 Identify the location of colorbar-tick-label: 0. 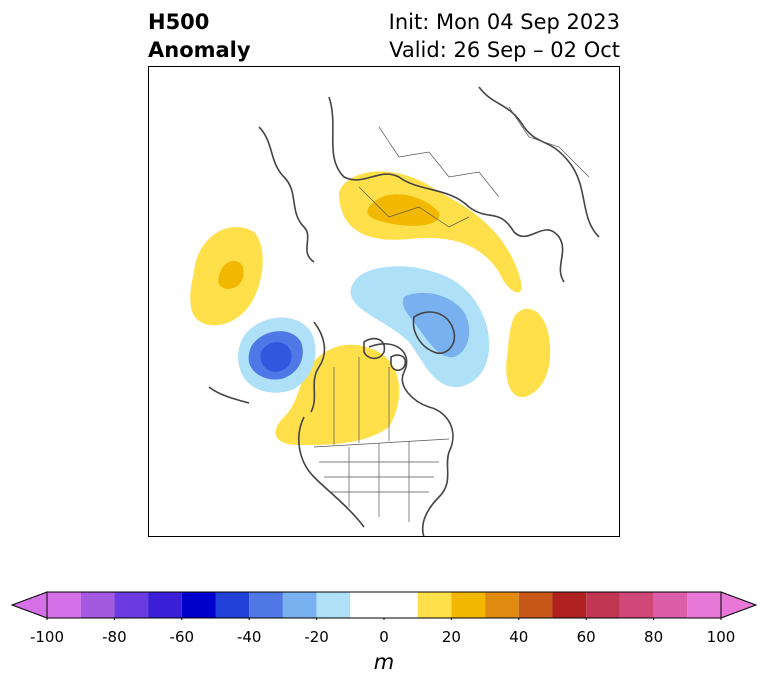
(384, 637).